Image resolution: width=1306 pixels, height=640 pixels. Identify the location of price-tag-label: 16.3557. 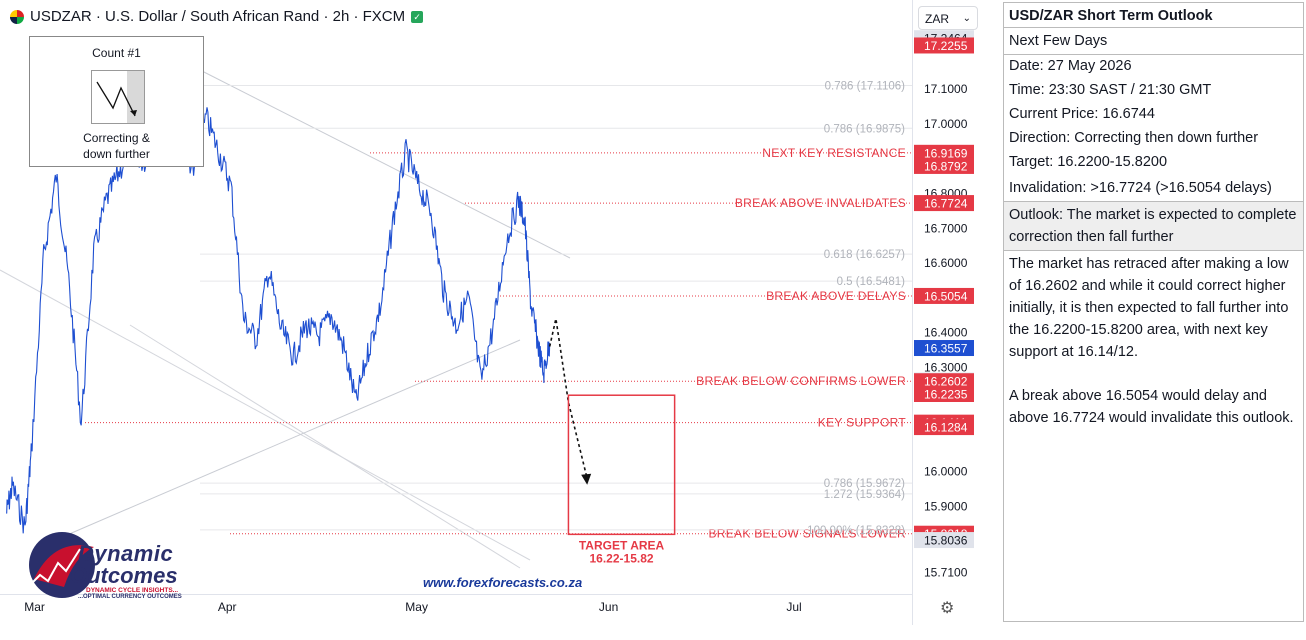
(946, 349).